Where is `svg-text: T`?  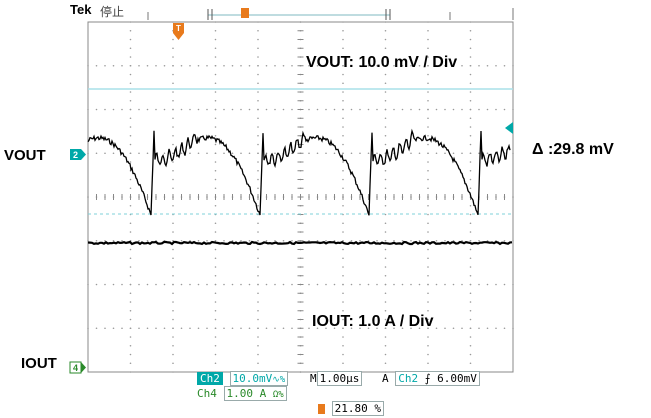
svg-text: T is located at coordinates (178, 28).